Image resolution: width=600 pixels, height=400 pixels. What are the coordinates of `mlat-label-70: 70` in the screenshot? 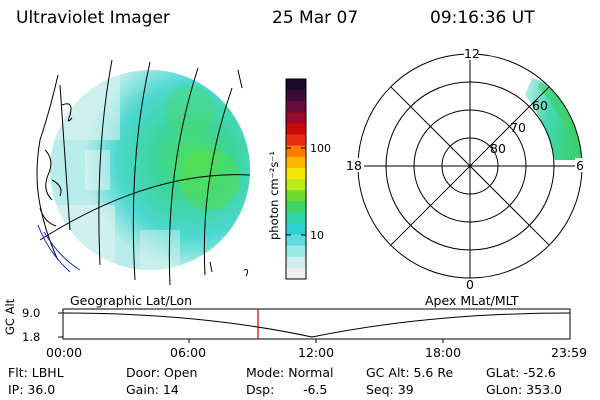 It's located at (518, 127).